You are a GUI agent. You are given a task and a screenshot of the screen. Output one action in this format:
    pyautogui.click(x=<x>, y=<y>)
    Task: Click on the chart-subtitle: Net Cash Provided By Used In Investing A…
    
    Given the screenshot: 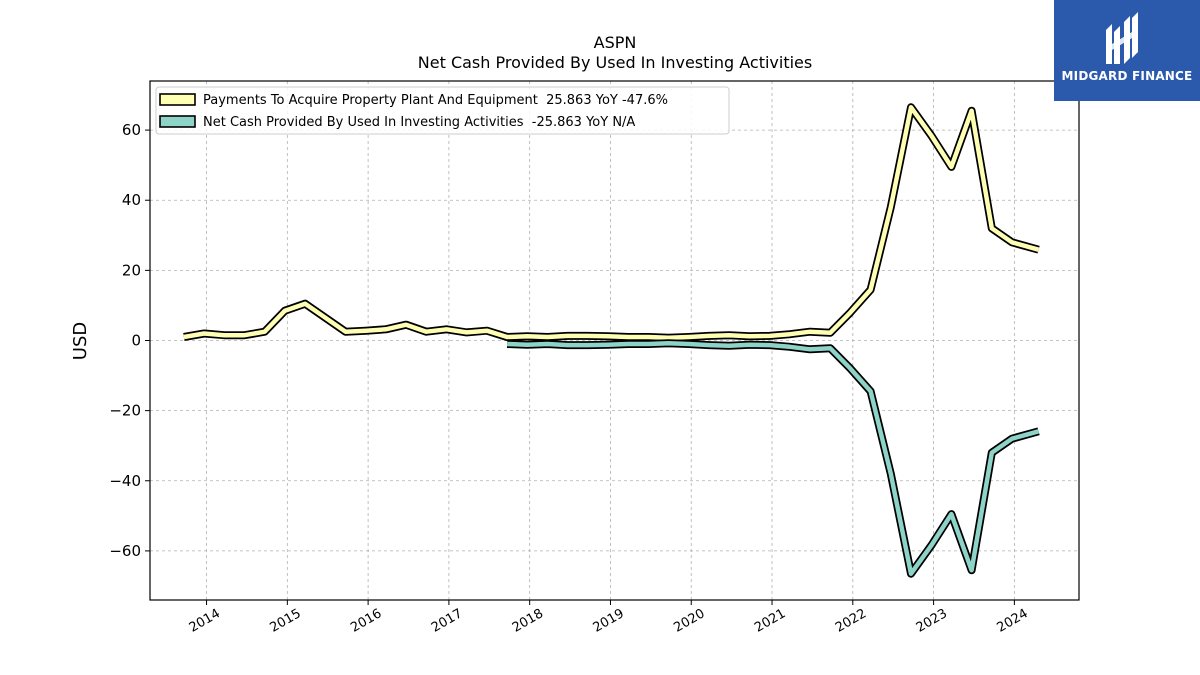 What is the action you would take?
    pyautogui.click(x=615, y=62)
    